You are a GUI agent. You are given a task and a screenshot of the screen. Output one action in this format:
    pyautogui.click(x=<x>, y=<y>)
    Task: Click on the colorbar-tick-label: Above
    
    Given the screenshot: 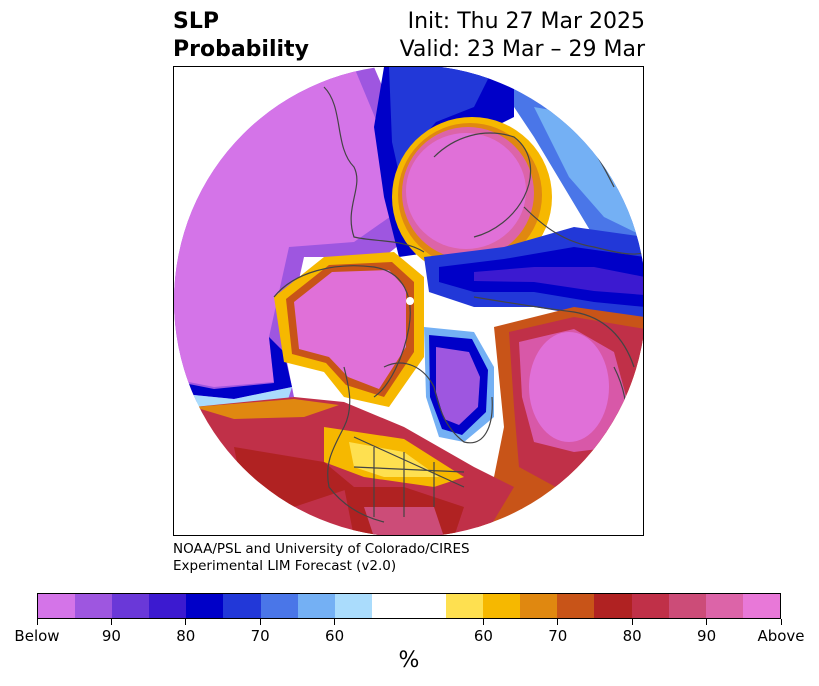 What is the action you would take?
    pyautogui.click(x=781, y=636)
    